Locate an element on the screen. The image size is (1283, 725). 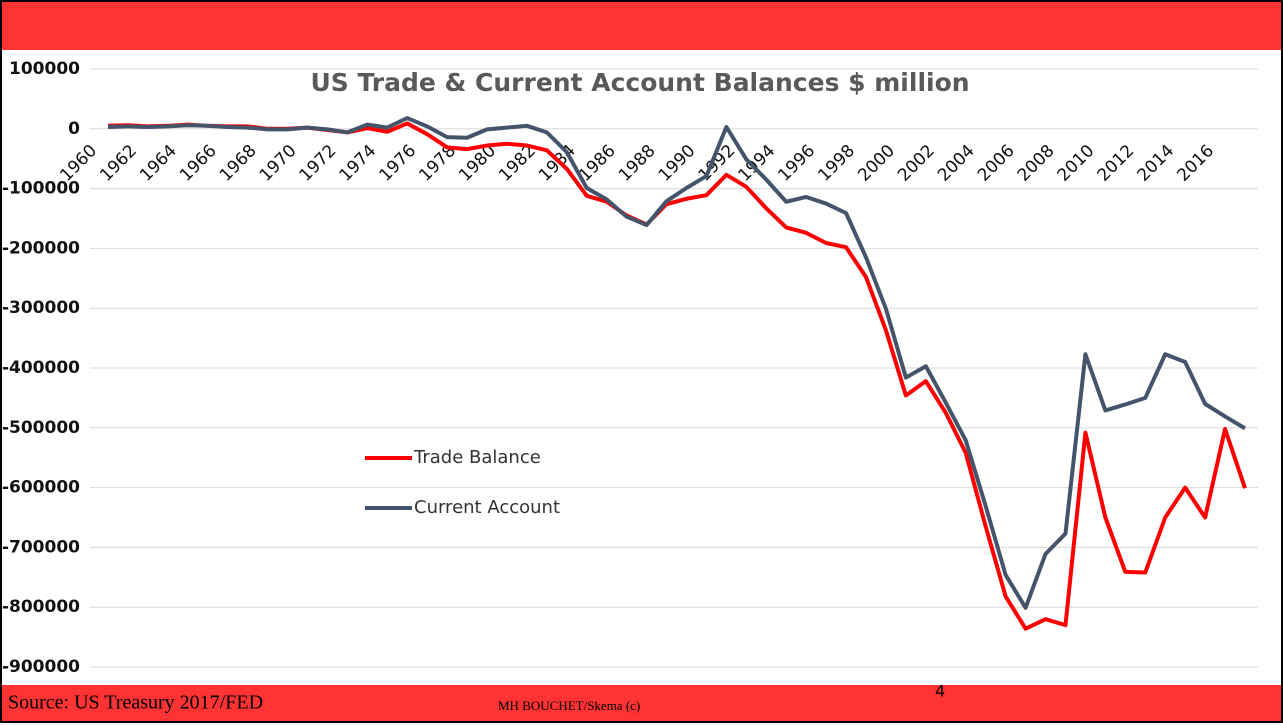
x-tick-label: 2014 is located at coordinates (1155, 163).